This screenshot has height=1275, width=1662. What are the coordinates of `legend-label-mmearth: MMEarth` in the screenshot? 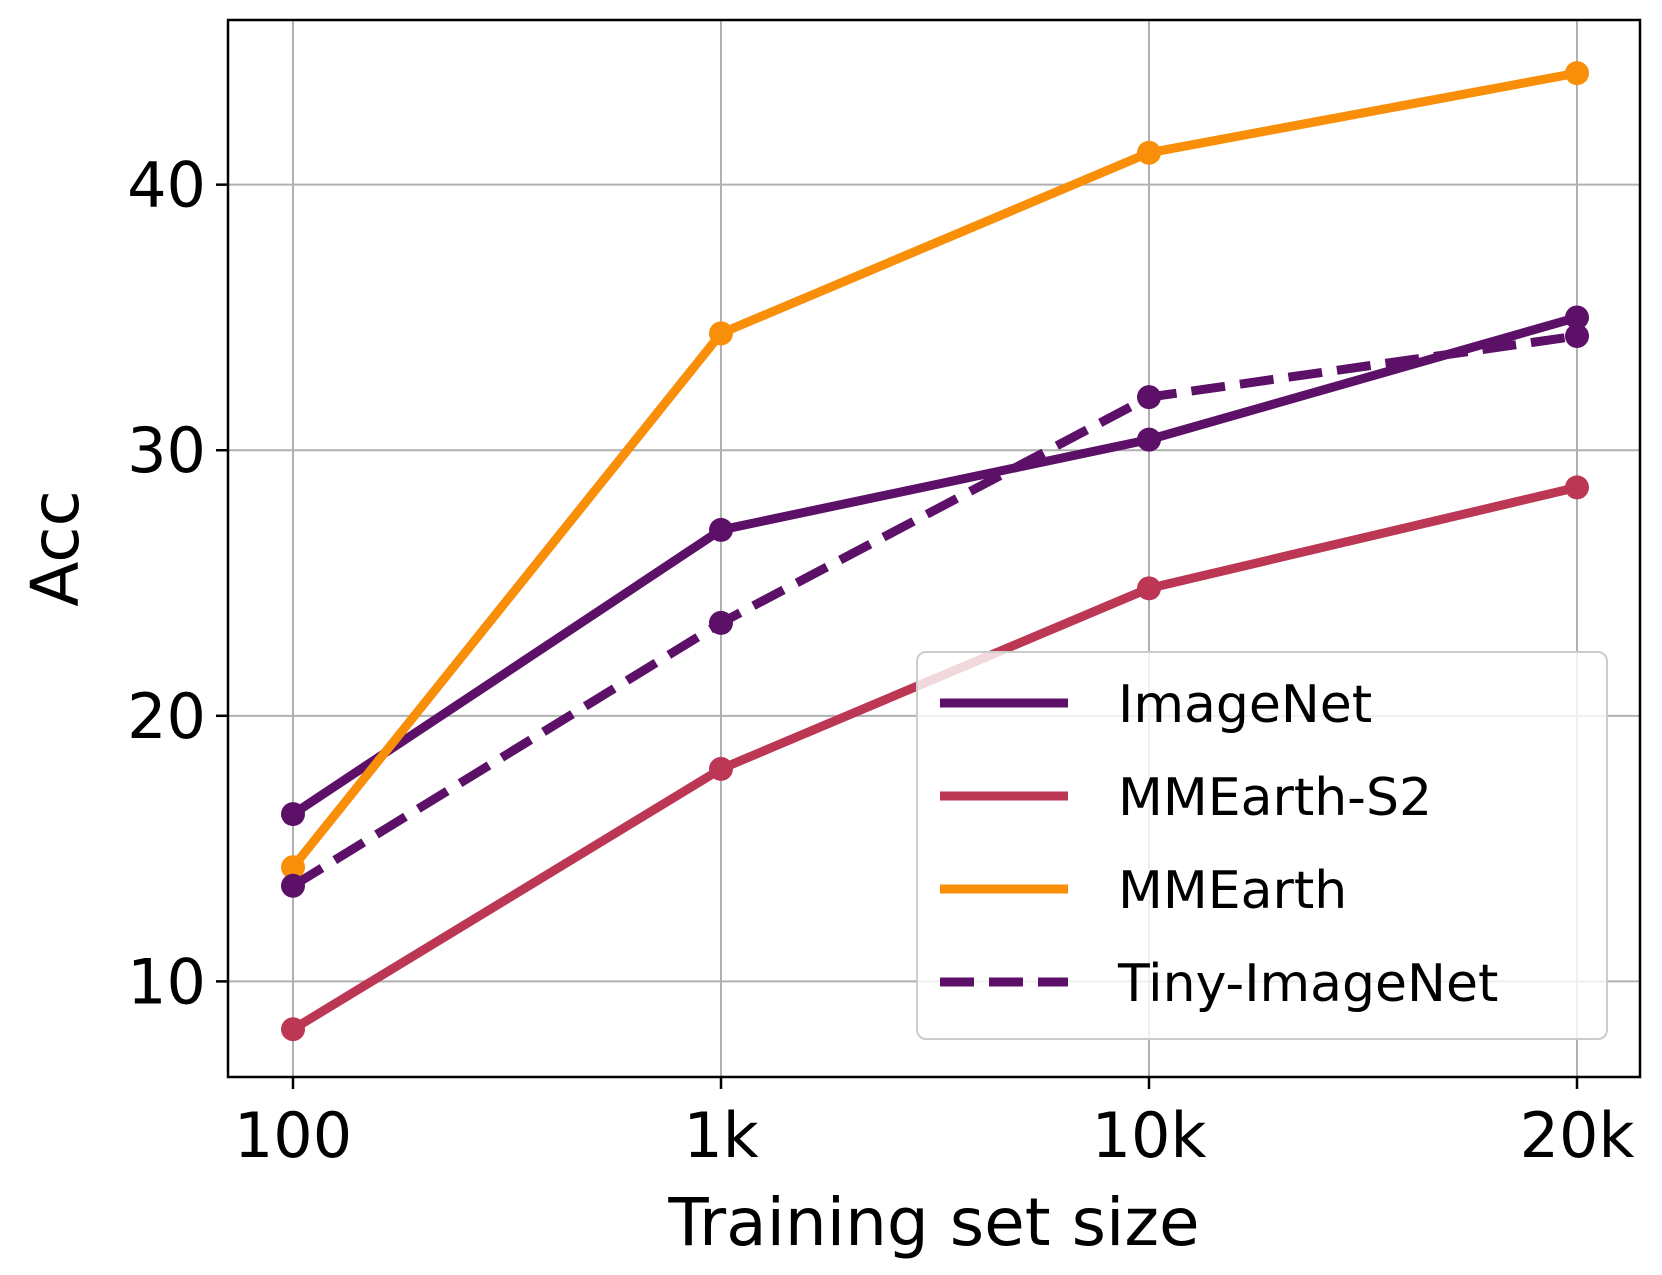 It's located at (1232, 891).